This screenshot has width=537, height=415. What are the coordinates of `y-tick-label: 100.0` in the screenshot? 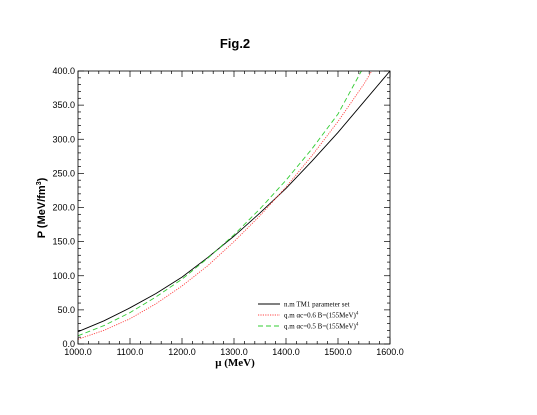 It's located at (63, 276).